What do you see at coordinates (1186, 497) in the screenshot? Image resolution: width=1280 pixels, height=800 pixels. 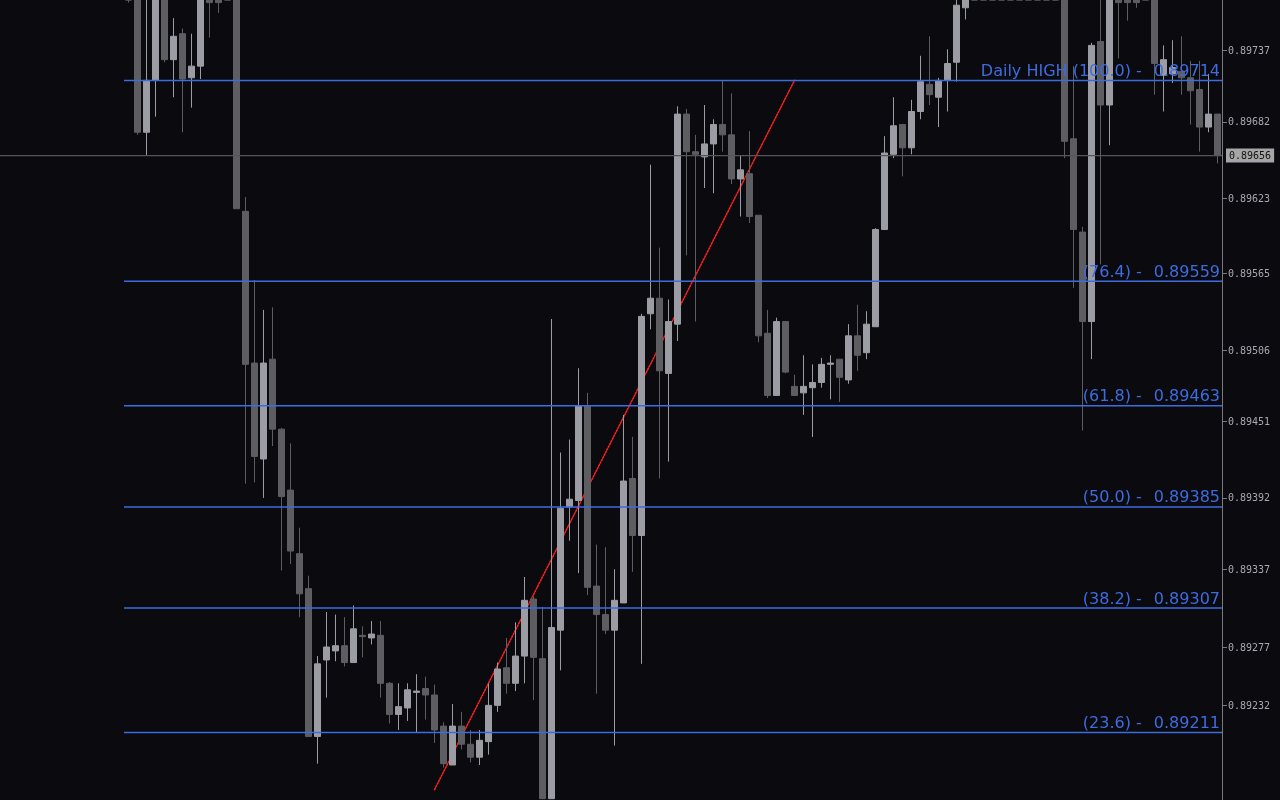 I see `ref-line-label: 0.89385` at bounding box center [1186, 497].